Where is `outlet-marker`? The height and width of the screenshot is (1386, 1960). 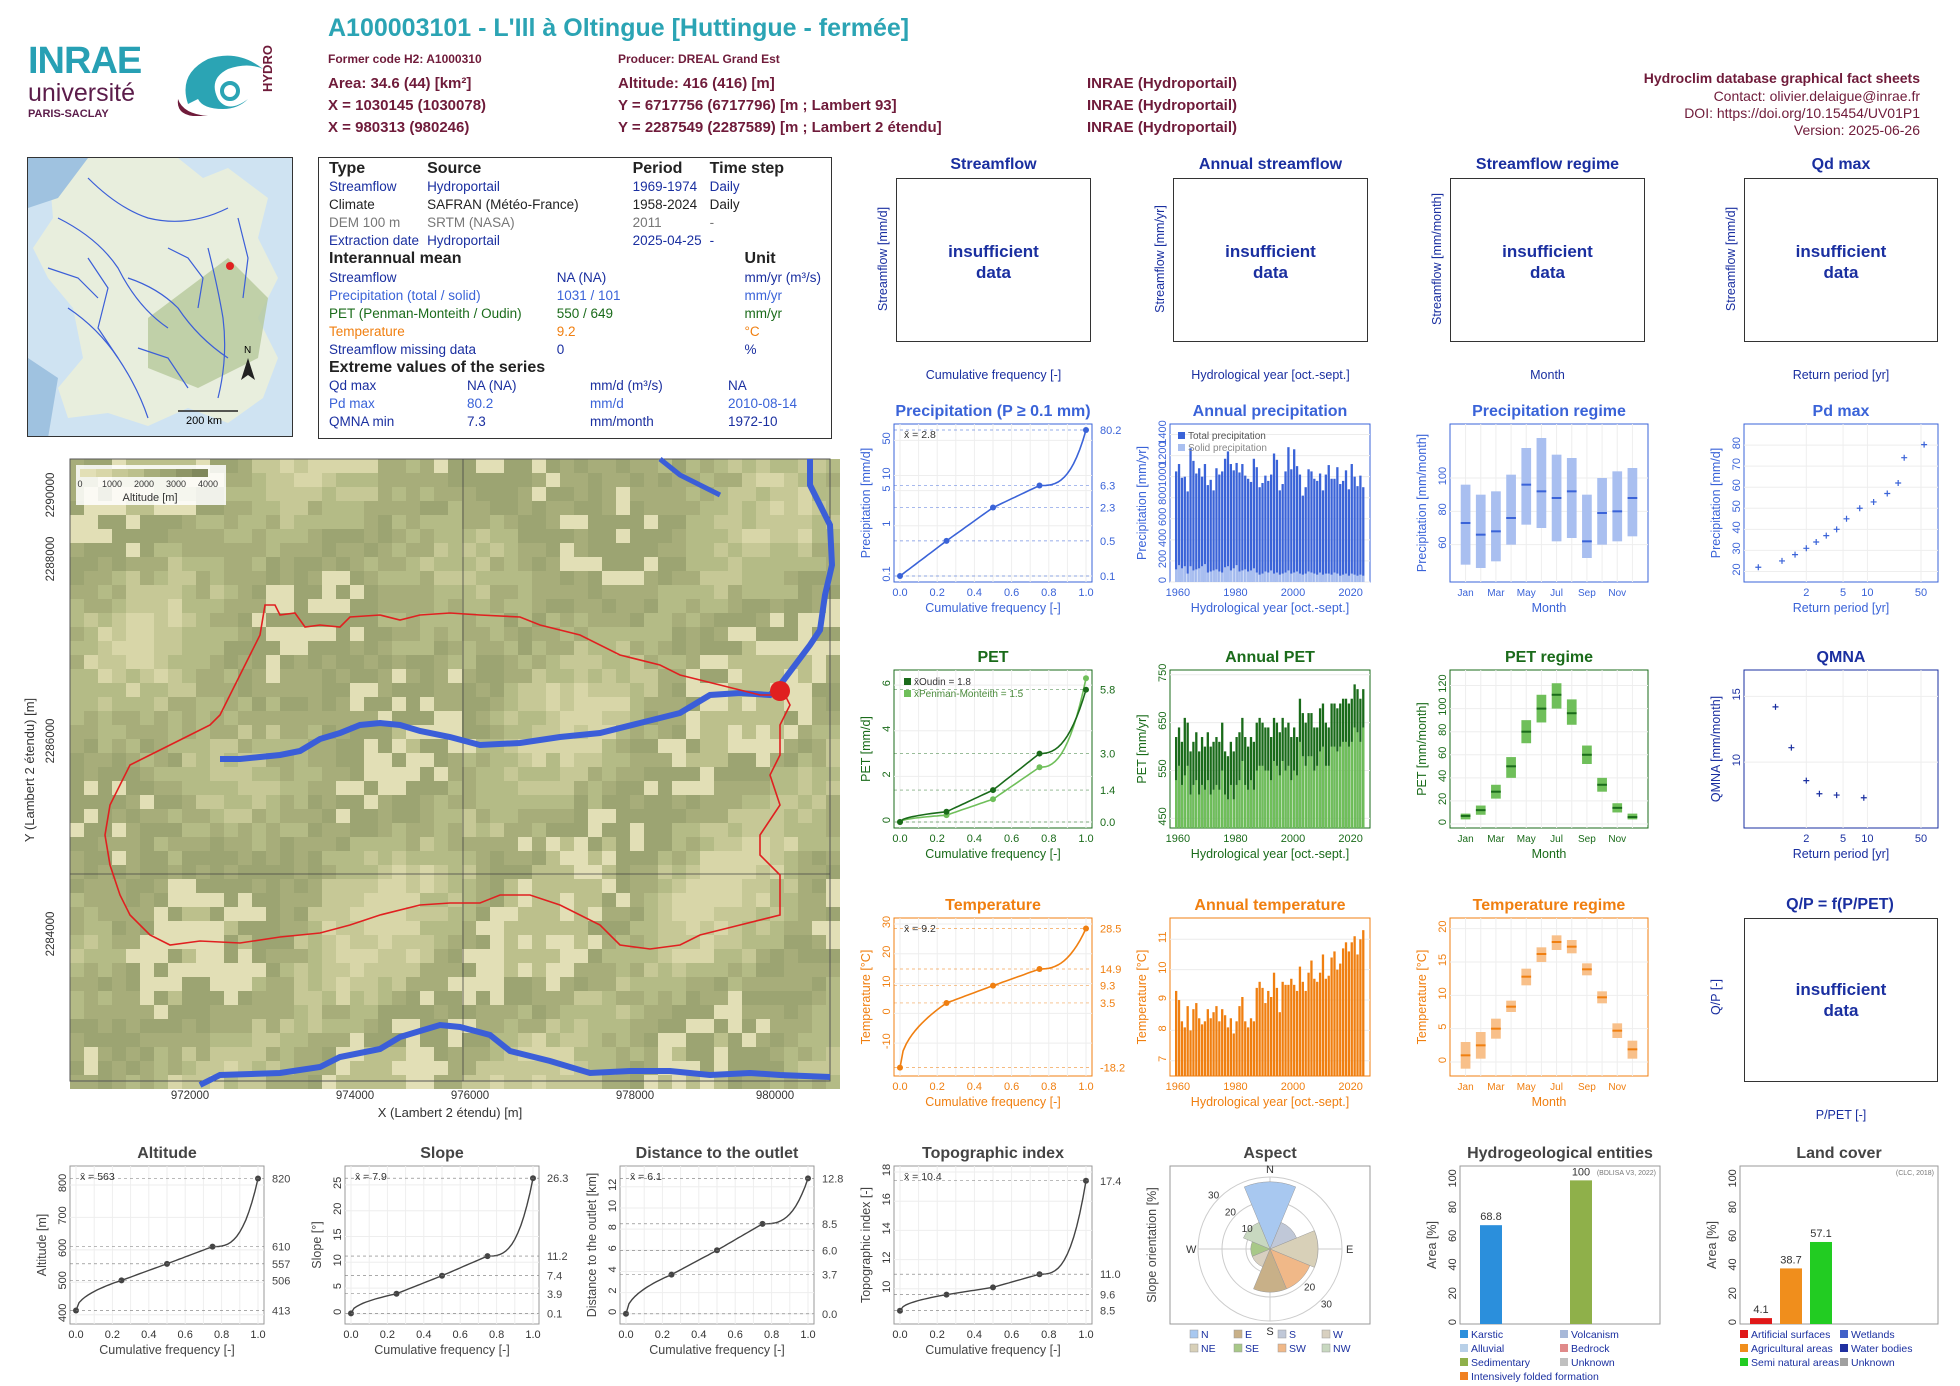 outlet-marker is located at coordinates (780, 691).